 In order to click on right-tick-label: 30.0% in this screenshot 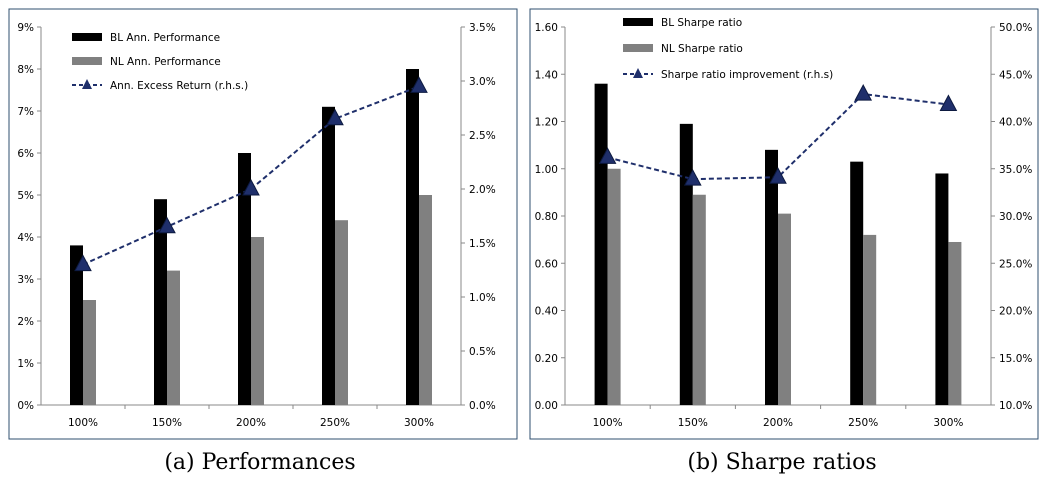, I will do `click(1015, 217)`.